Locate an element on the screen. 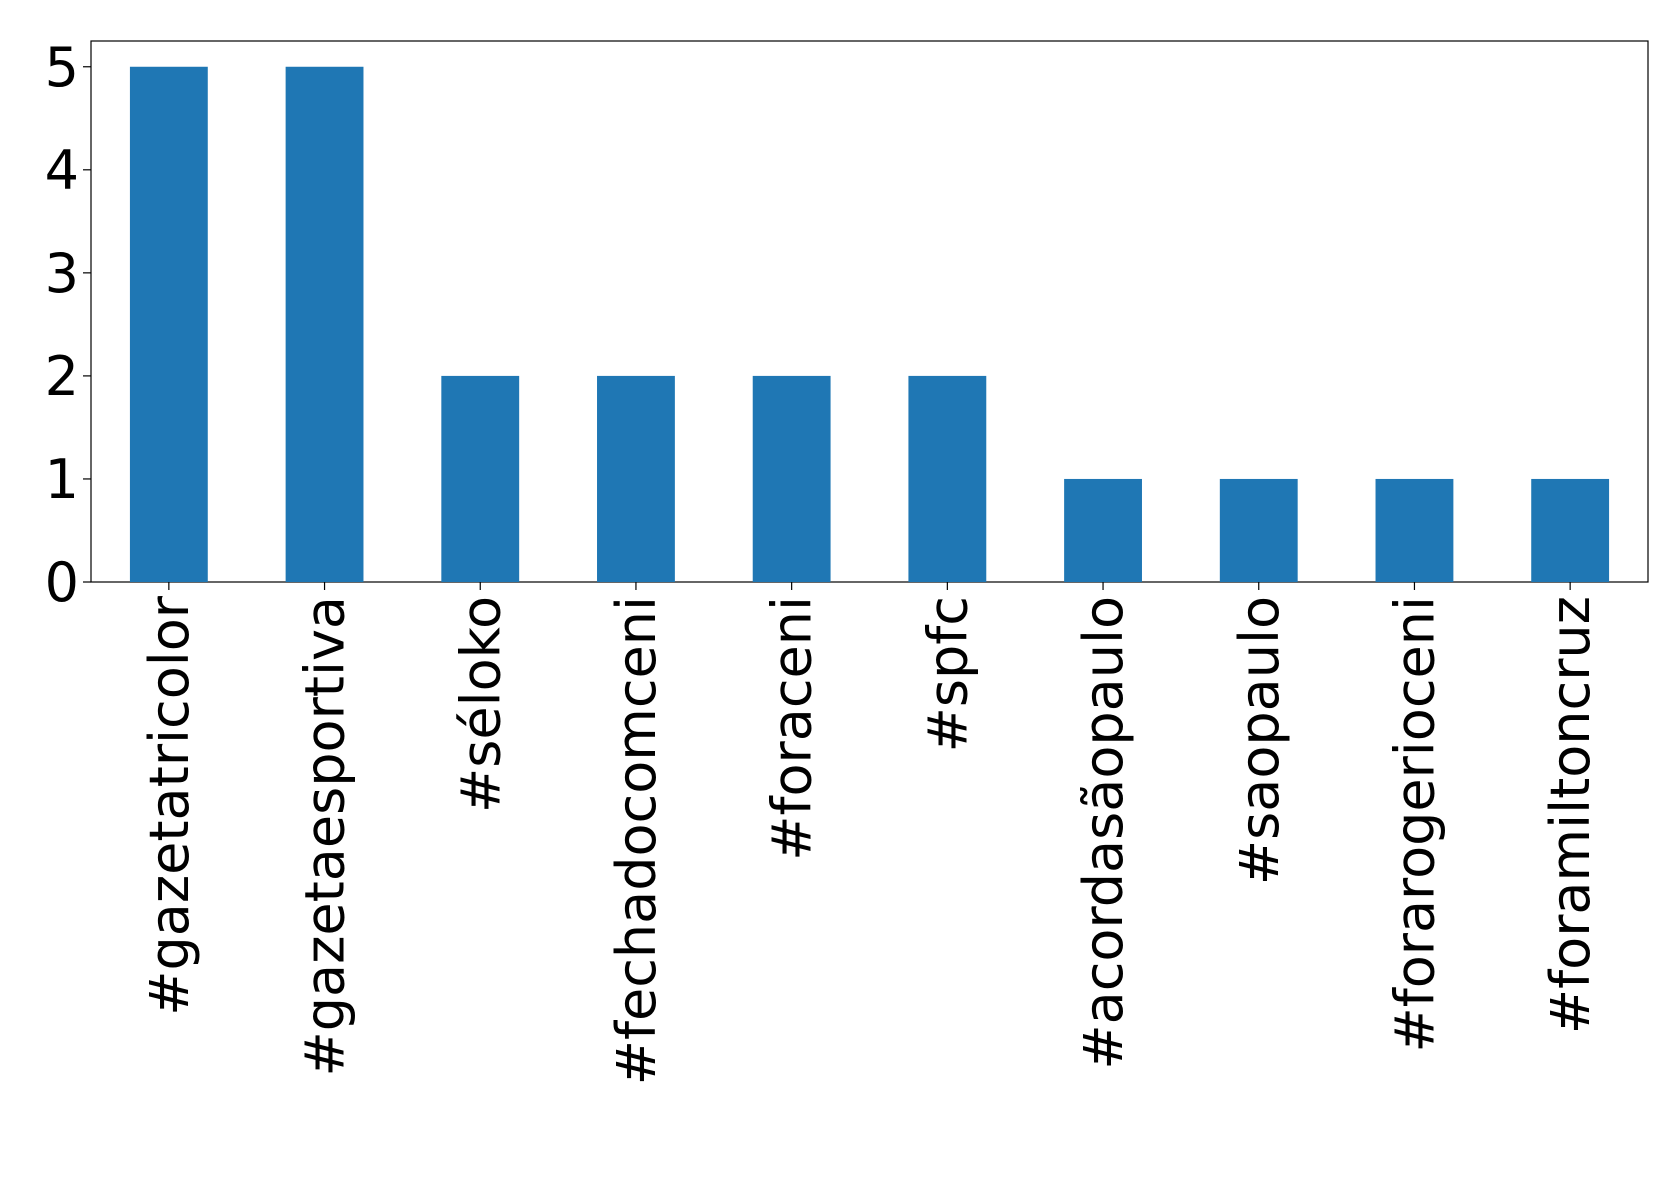 The height and width of the screenshot is (1195, 1679). y-tick-label: 4 is located at coordinates (62, 170).